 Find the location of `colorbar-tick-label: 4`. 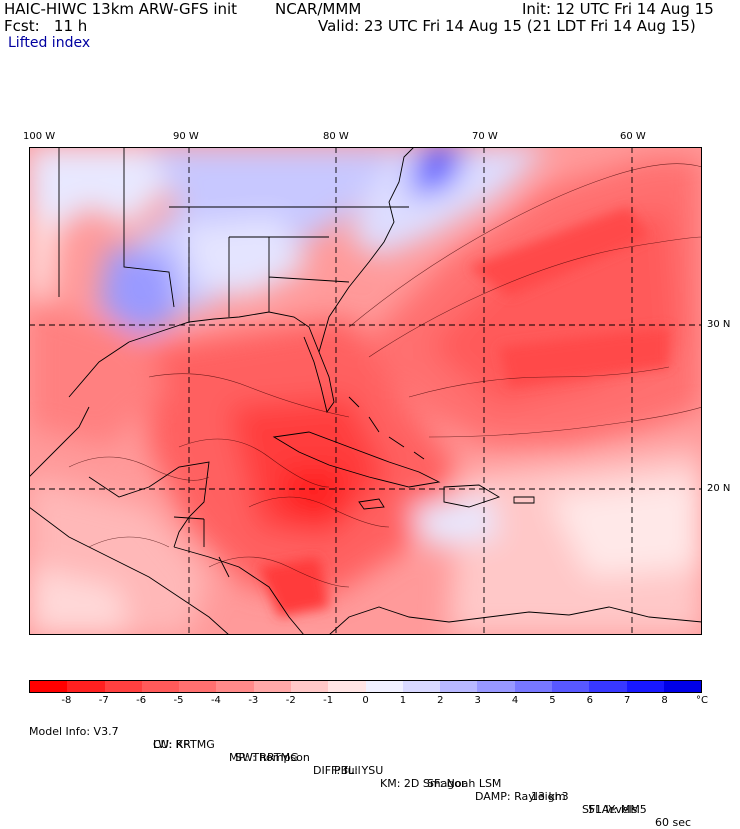

colorbar-tick-label: 4 is located at coordinates (515, 700).